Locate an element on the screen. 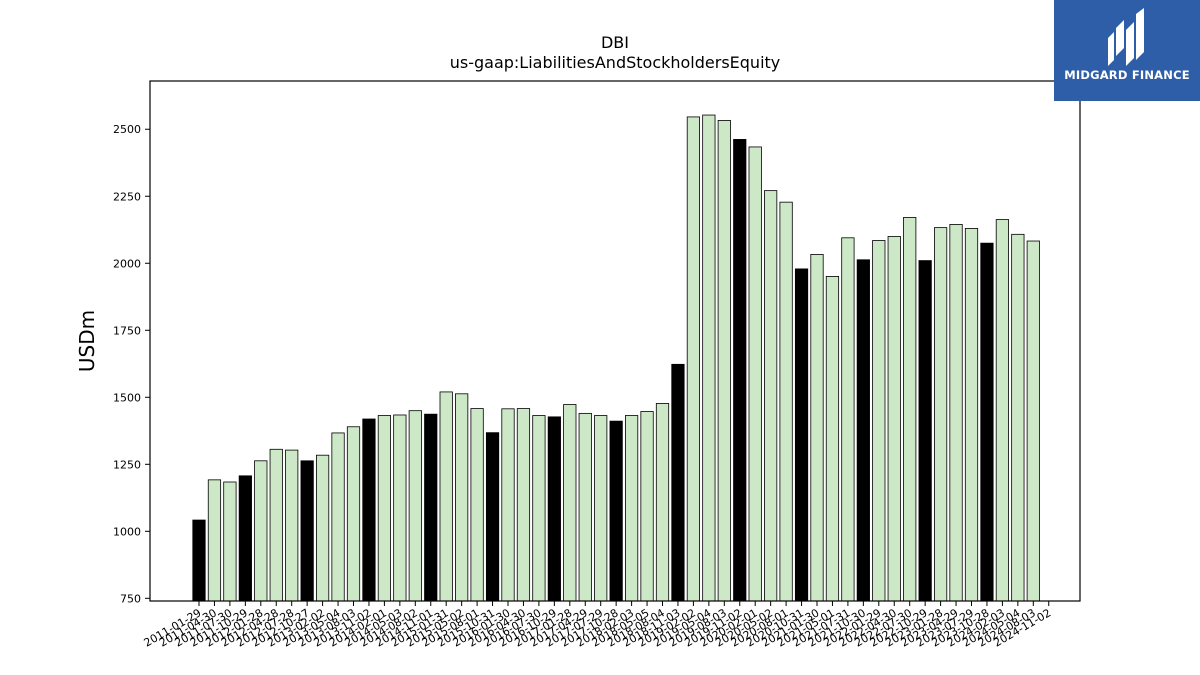 The width and height of the screenshot is (1200, 675). brand-name: MIDGARD FINANCE is located at coordinates (1127, 75).